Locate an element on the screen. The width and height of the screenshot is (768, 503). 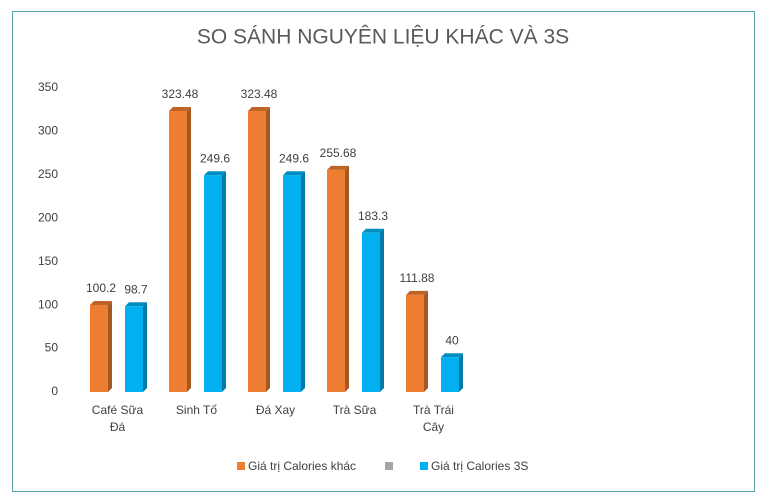
data-label: 255.68 is located at coordinates (338, 153).